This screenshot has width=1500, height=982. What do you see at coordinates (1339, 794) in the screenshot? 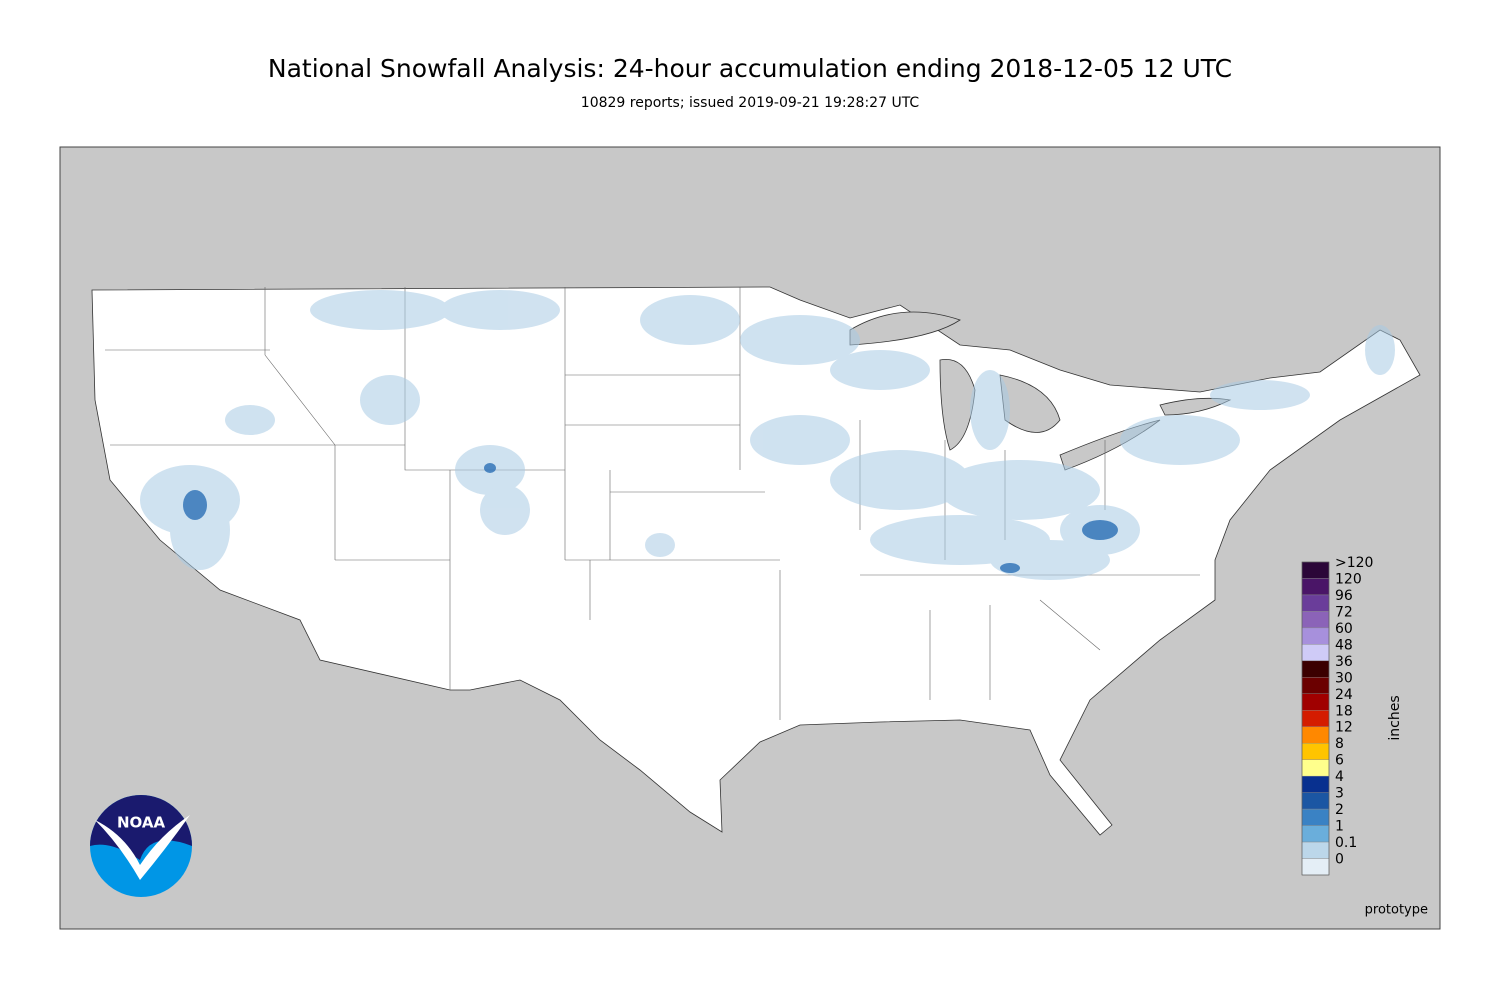
I see `legend-label: 3` at bounding box center [1339, 794].